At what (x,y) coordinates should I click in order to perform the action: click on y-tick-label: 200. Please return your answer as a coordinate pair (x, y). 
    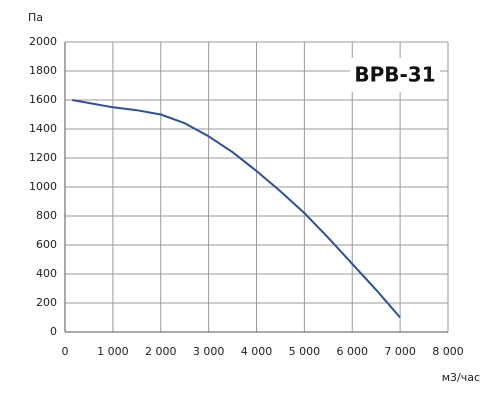
    Looking at the image, I should click on (46, 302).